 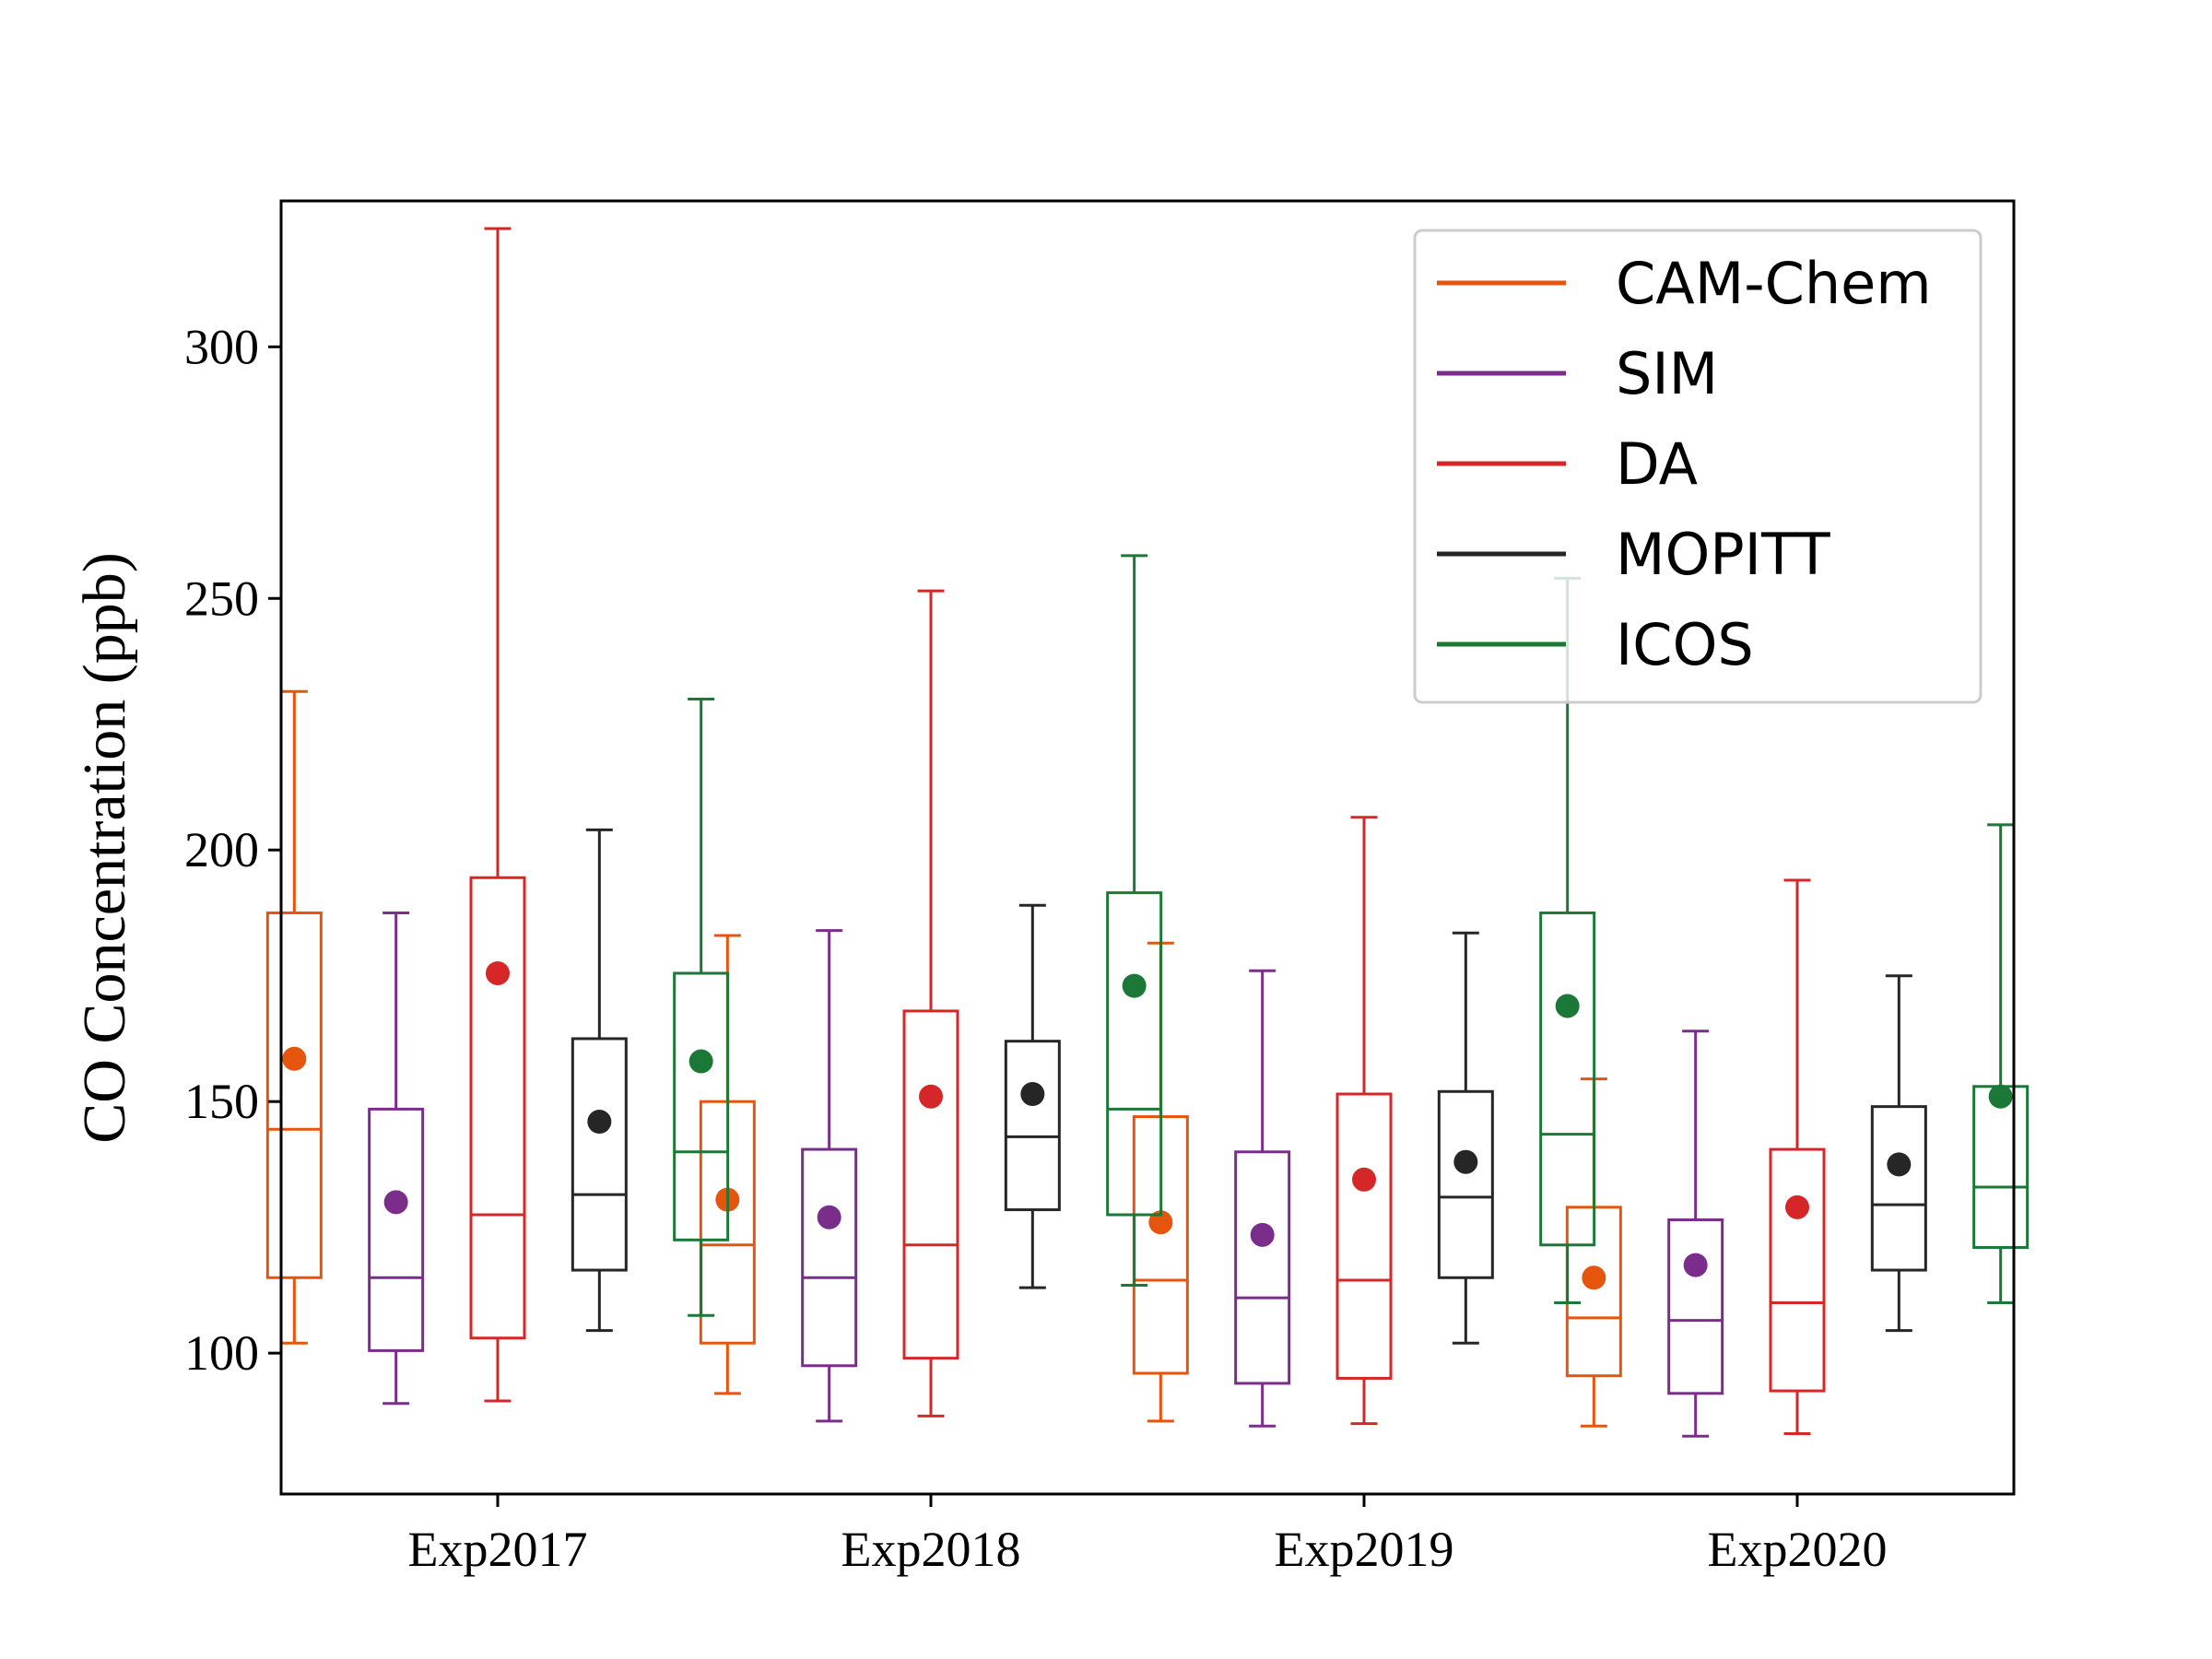 What do you see at coordinates (1577, 373) in the screenshot?
I see `legend-item-sim: SIM` at bounding box center [1577, 373].